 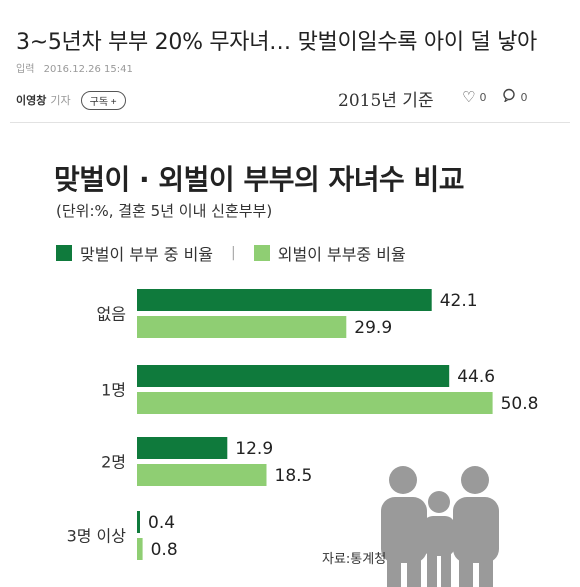 I want to click on comment-icon, so click(x=509, y=97).